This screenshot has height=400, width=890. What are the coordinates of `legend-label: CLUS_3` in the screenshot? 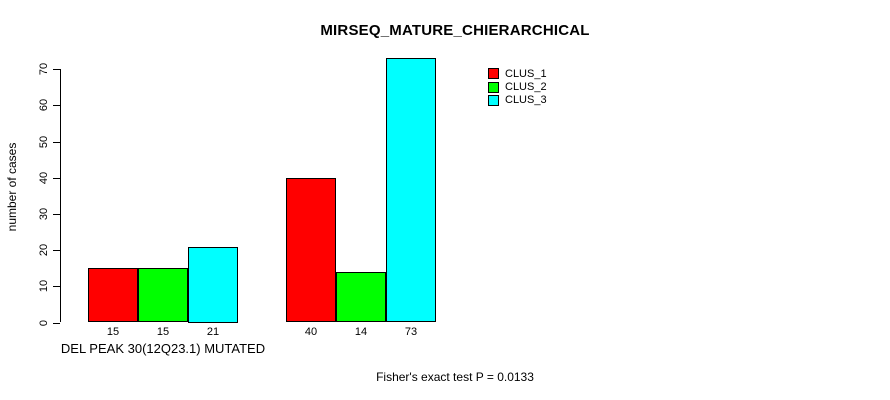 It's located at (526, 100).